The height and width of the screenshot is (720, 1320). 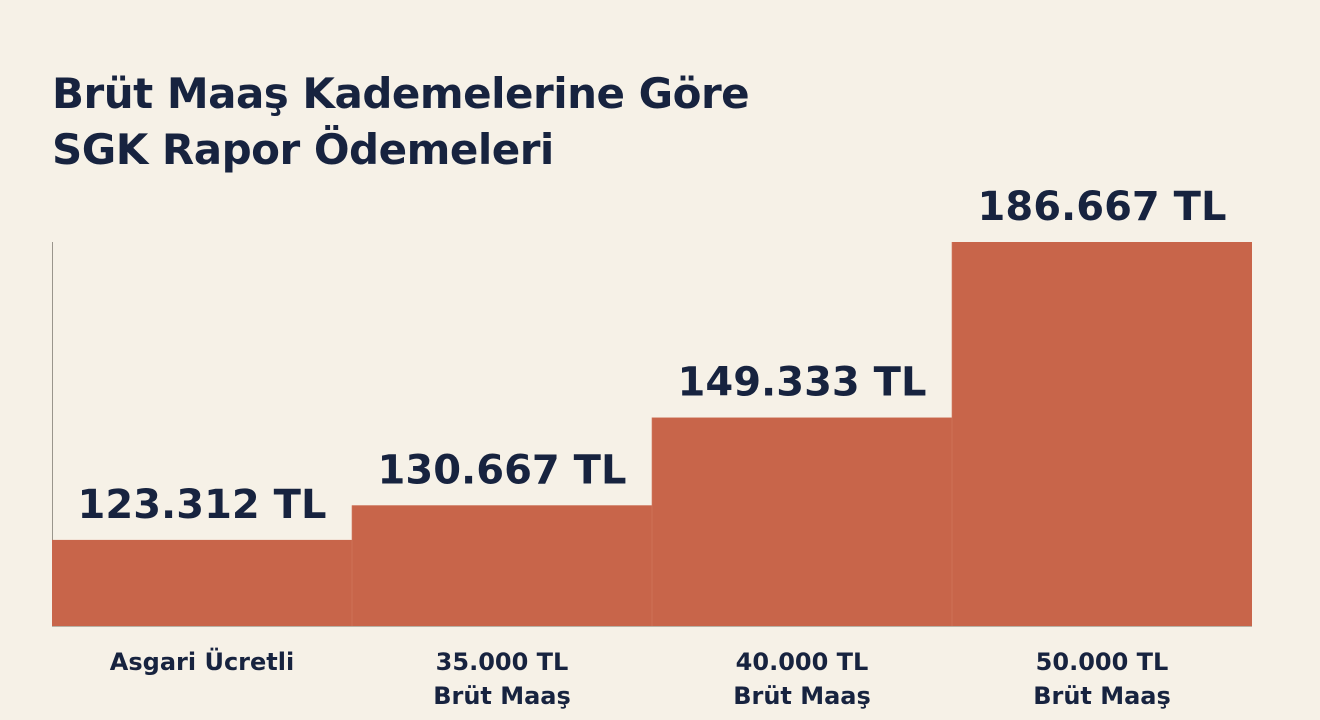 What do you see at coordinates (1102, 679) in the screenshot?
I see `category-label-4: 50.000 TL Brüt Maaş` at bounding box center [1102, 679].